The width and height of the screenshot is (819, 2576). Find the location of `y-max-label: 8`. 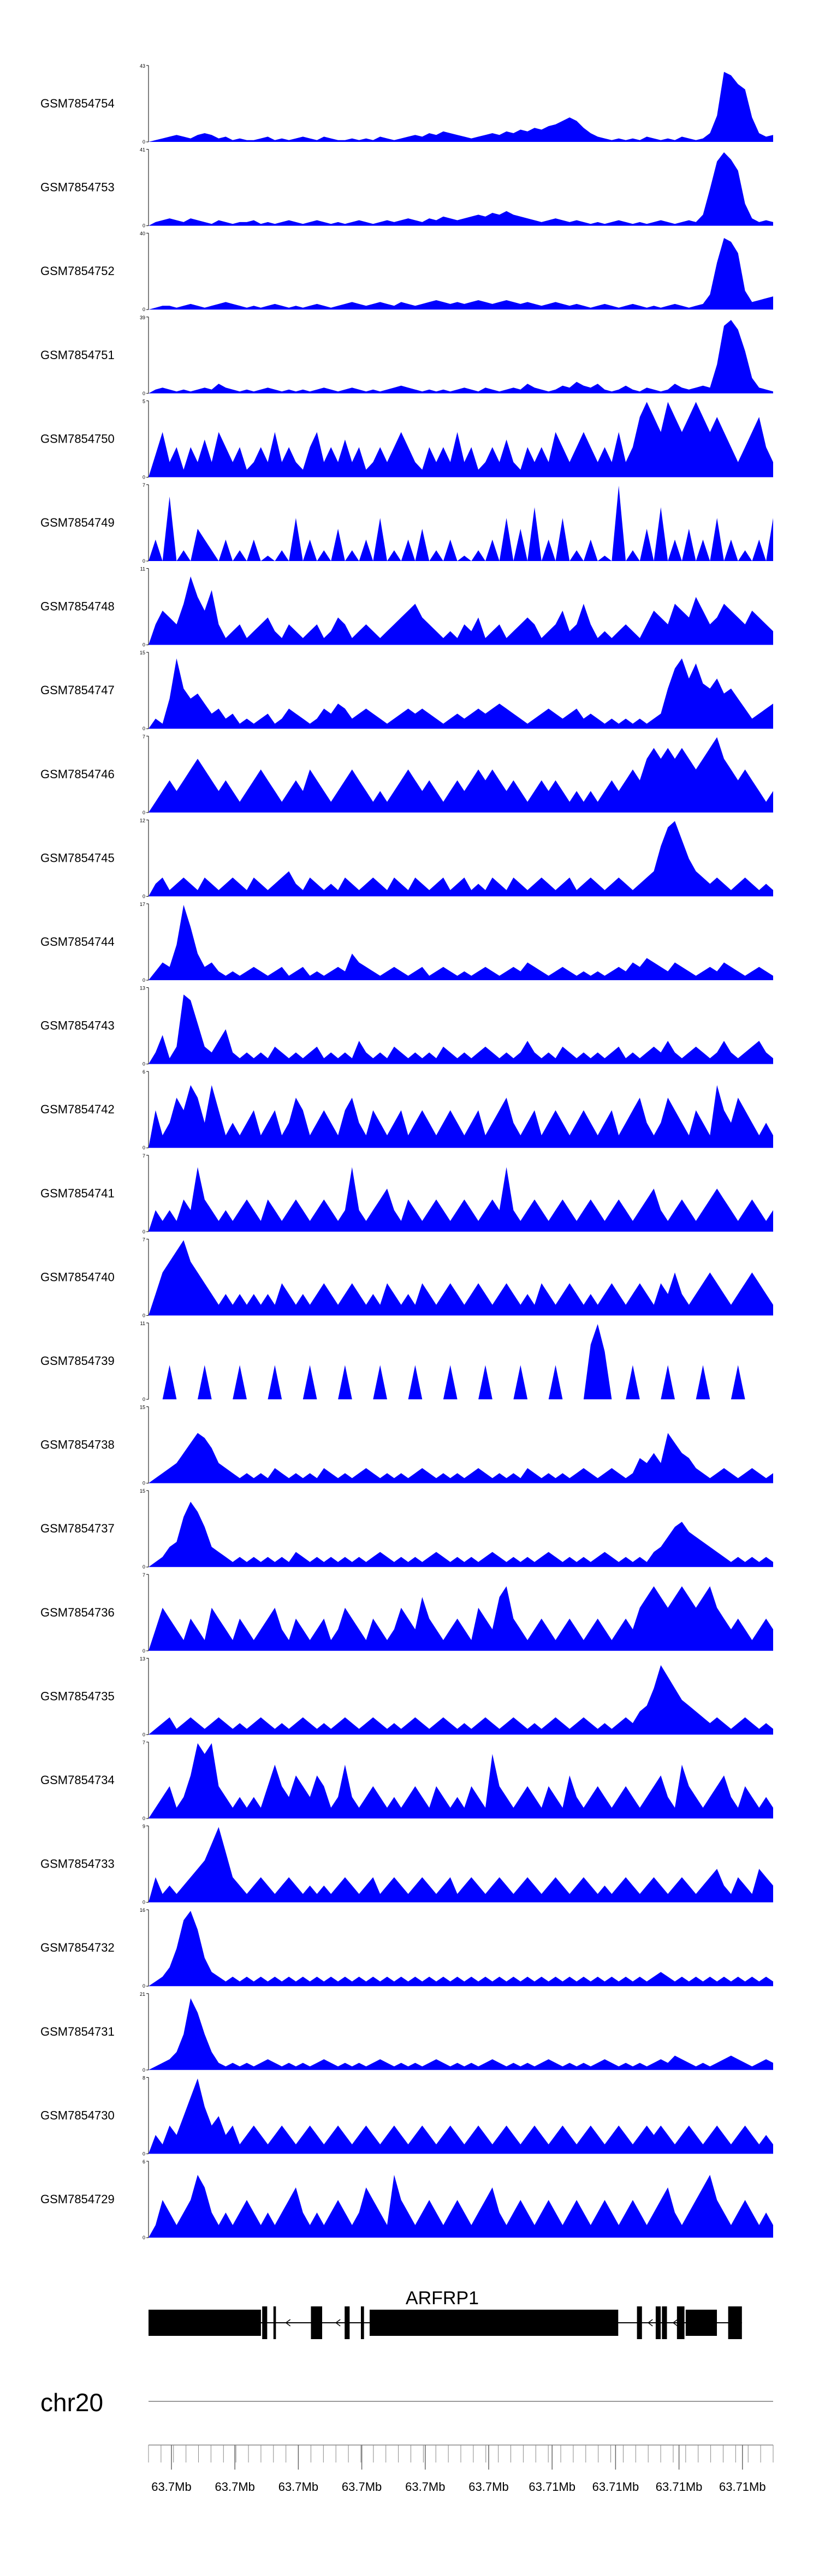

y-max-label: 8 is located at coordinates (144, 2077).